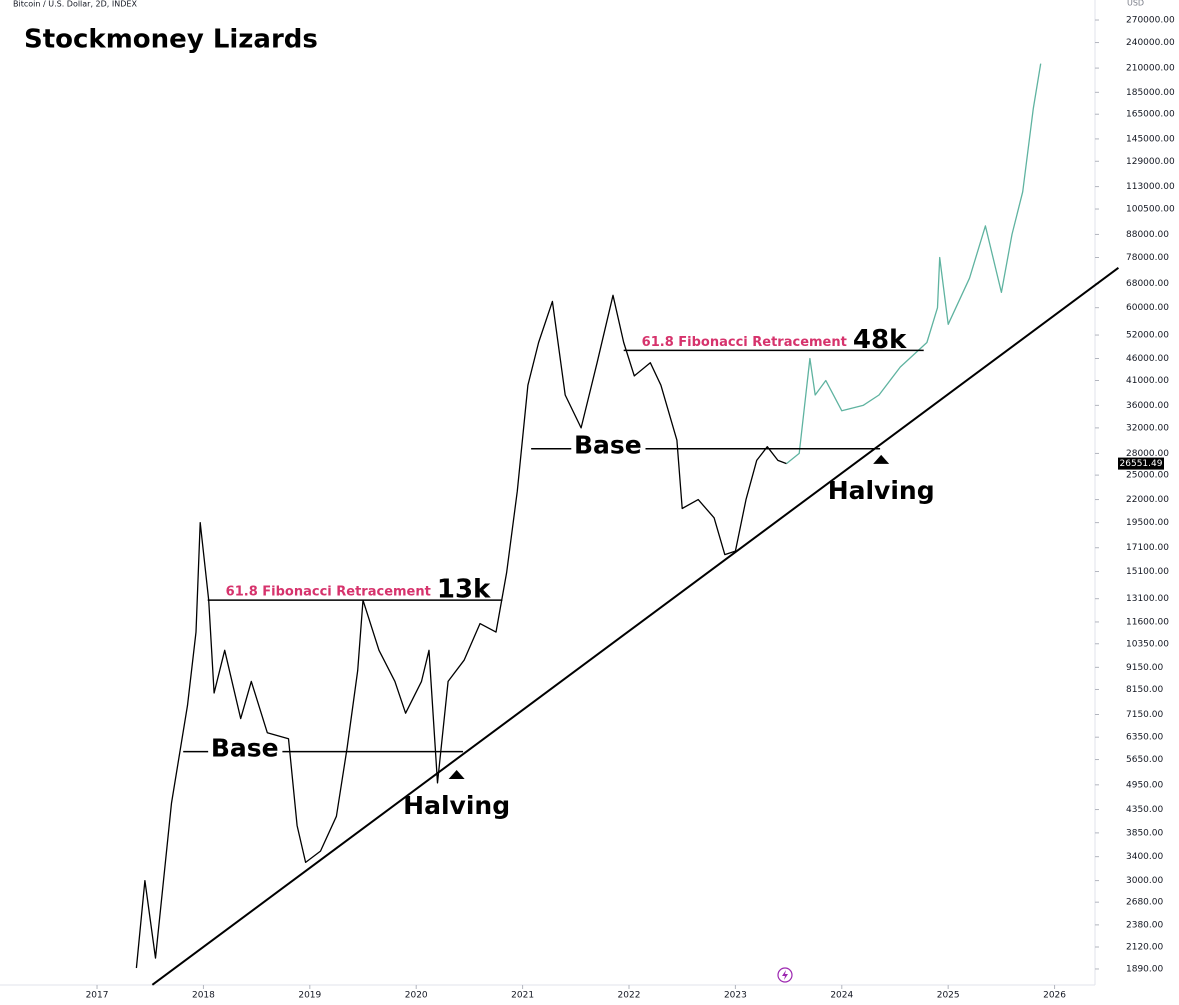  What do you see at coordinates (1144, 715) in the screenshot?
I see `y-tick-label: 7150.00` at bounding box center [1144, 715].